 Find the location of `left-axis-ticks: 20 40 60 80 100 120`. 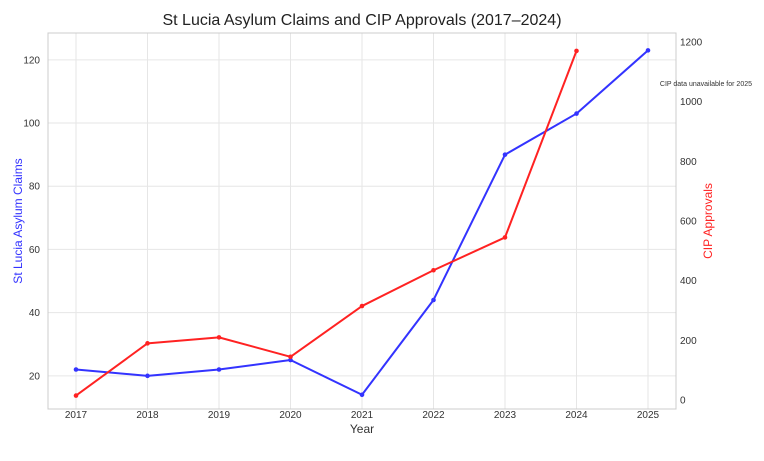

left-axis-ticks: 20 40 60 80 100 120 is located at coordinates (31, 218).